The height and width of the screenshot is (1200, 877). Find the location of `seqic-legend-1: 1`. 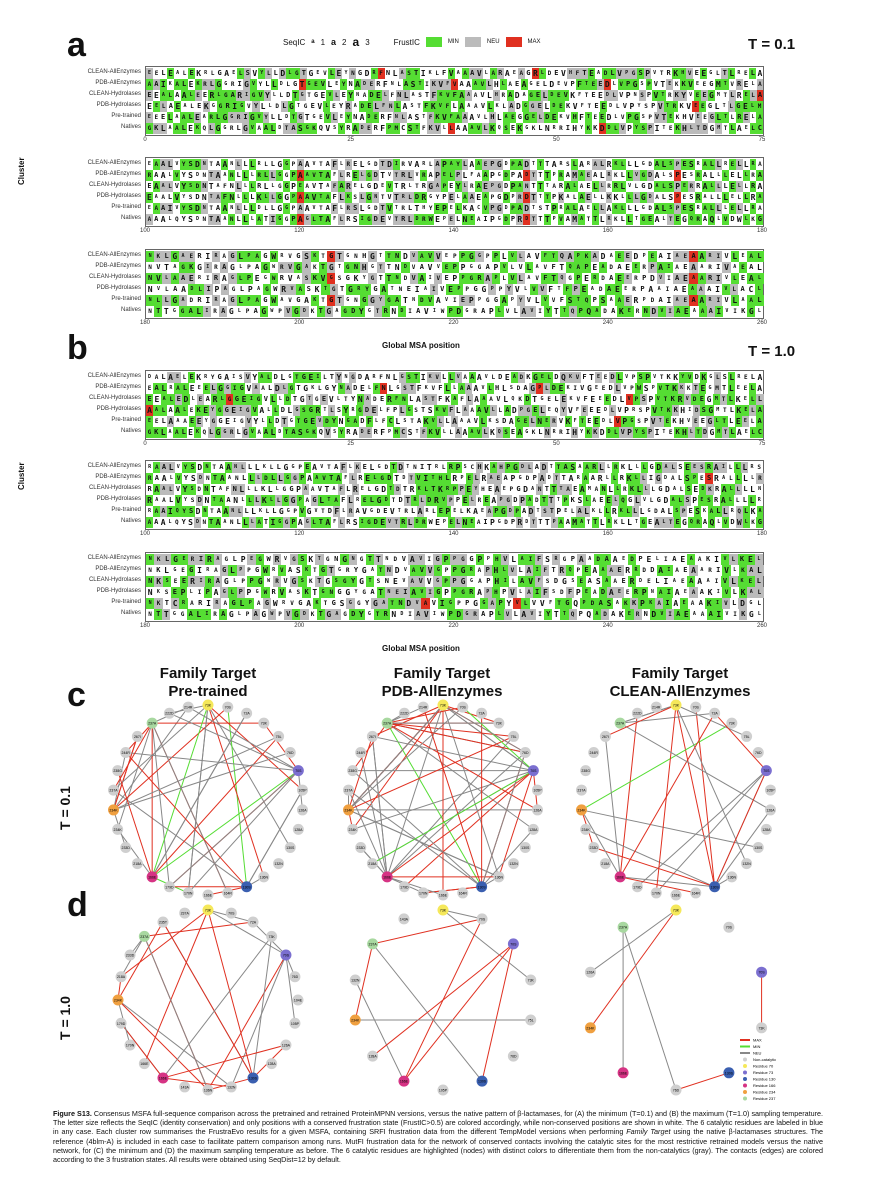

seqic-legend-1: 1 is located at coordinates (323, 42).